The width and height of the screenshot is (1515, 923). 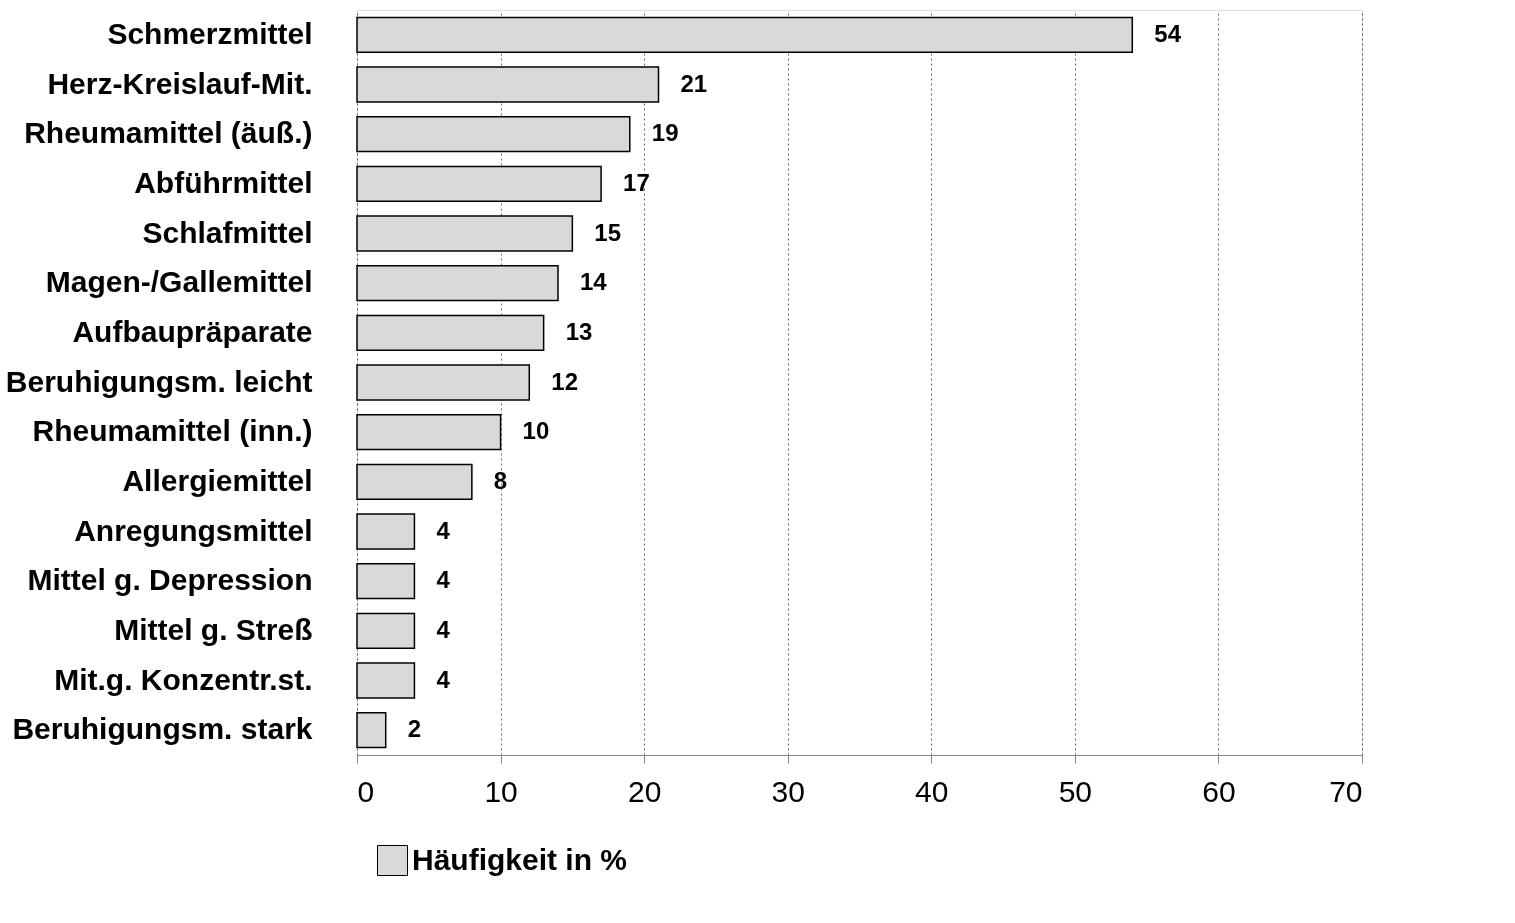 I want to click on data-label: 54, so click(x=1168, y=33).